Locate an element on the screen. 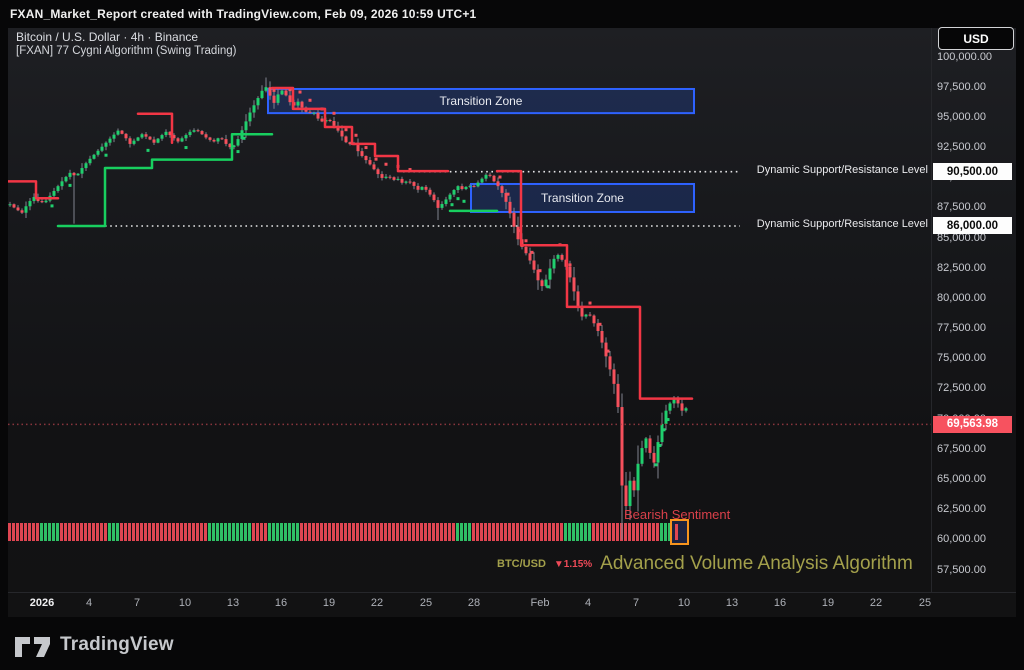  currency-button: USD is located at coordinates (976, 38).